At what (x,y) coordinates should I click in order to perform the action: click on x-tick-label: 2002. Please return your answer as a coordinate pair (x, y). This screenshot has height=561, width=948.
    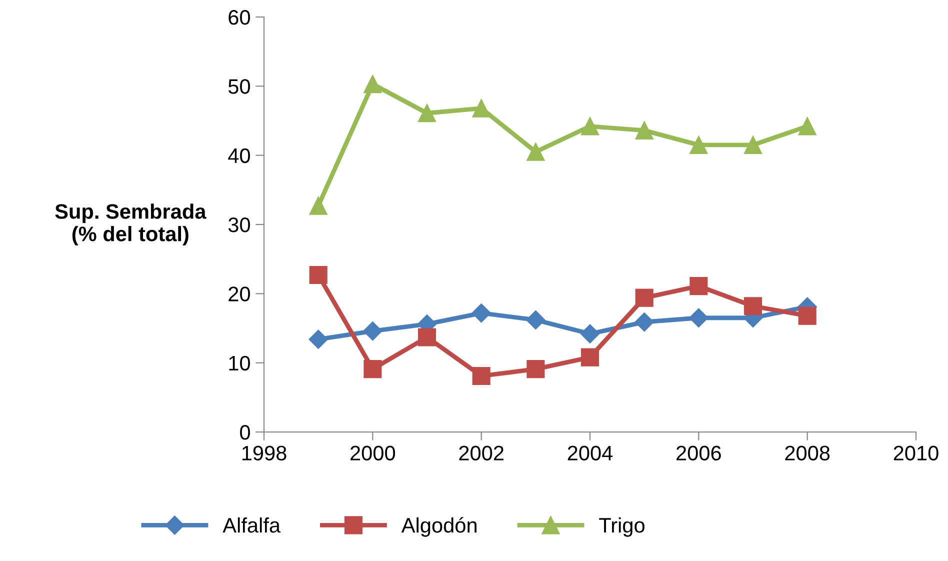
    Looking at the image, I should click on (481, 453).